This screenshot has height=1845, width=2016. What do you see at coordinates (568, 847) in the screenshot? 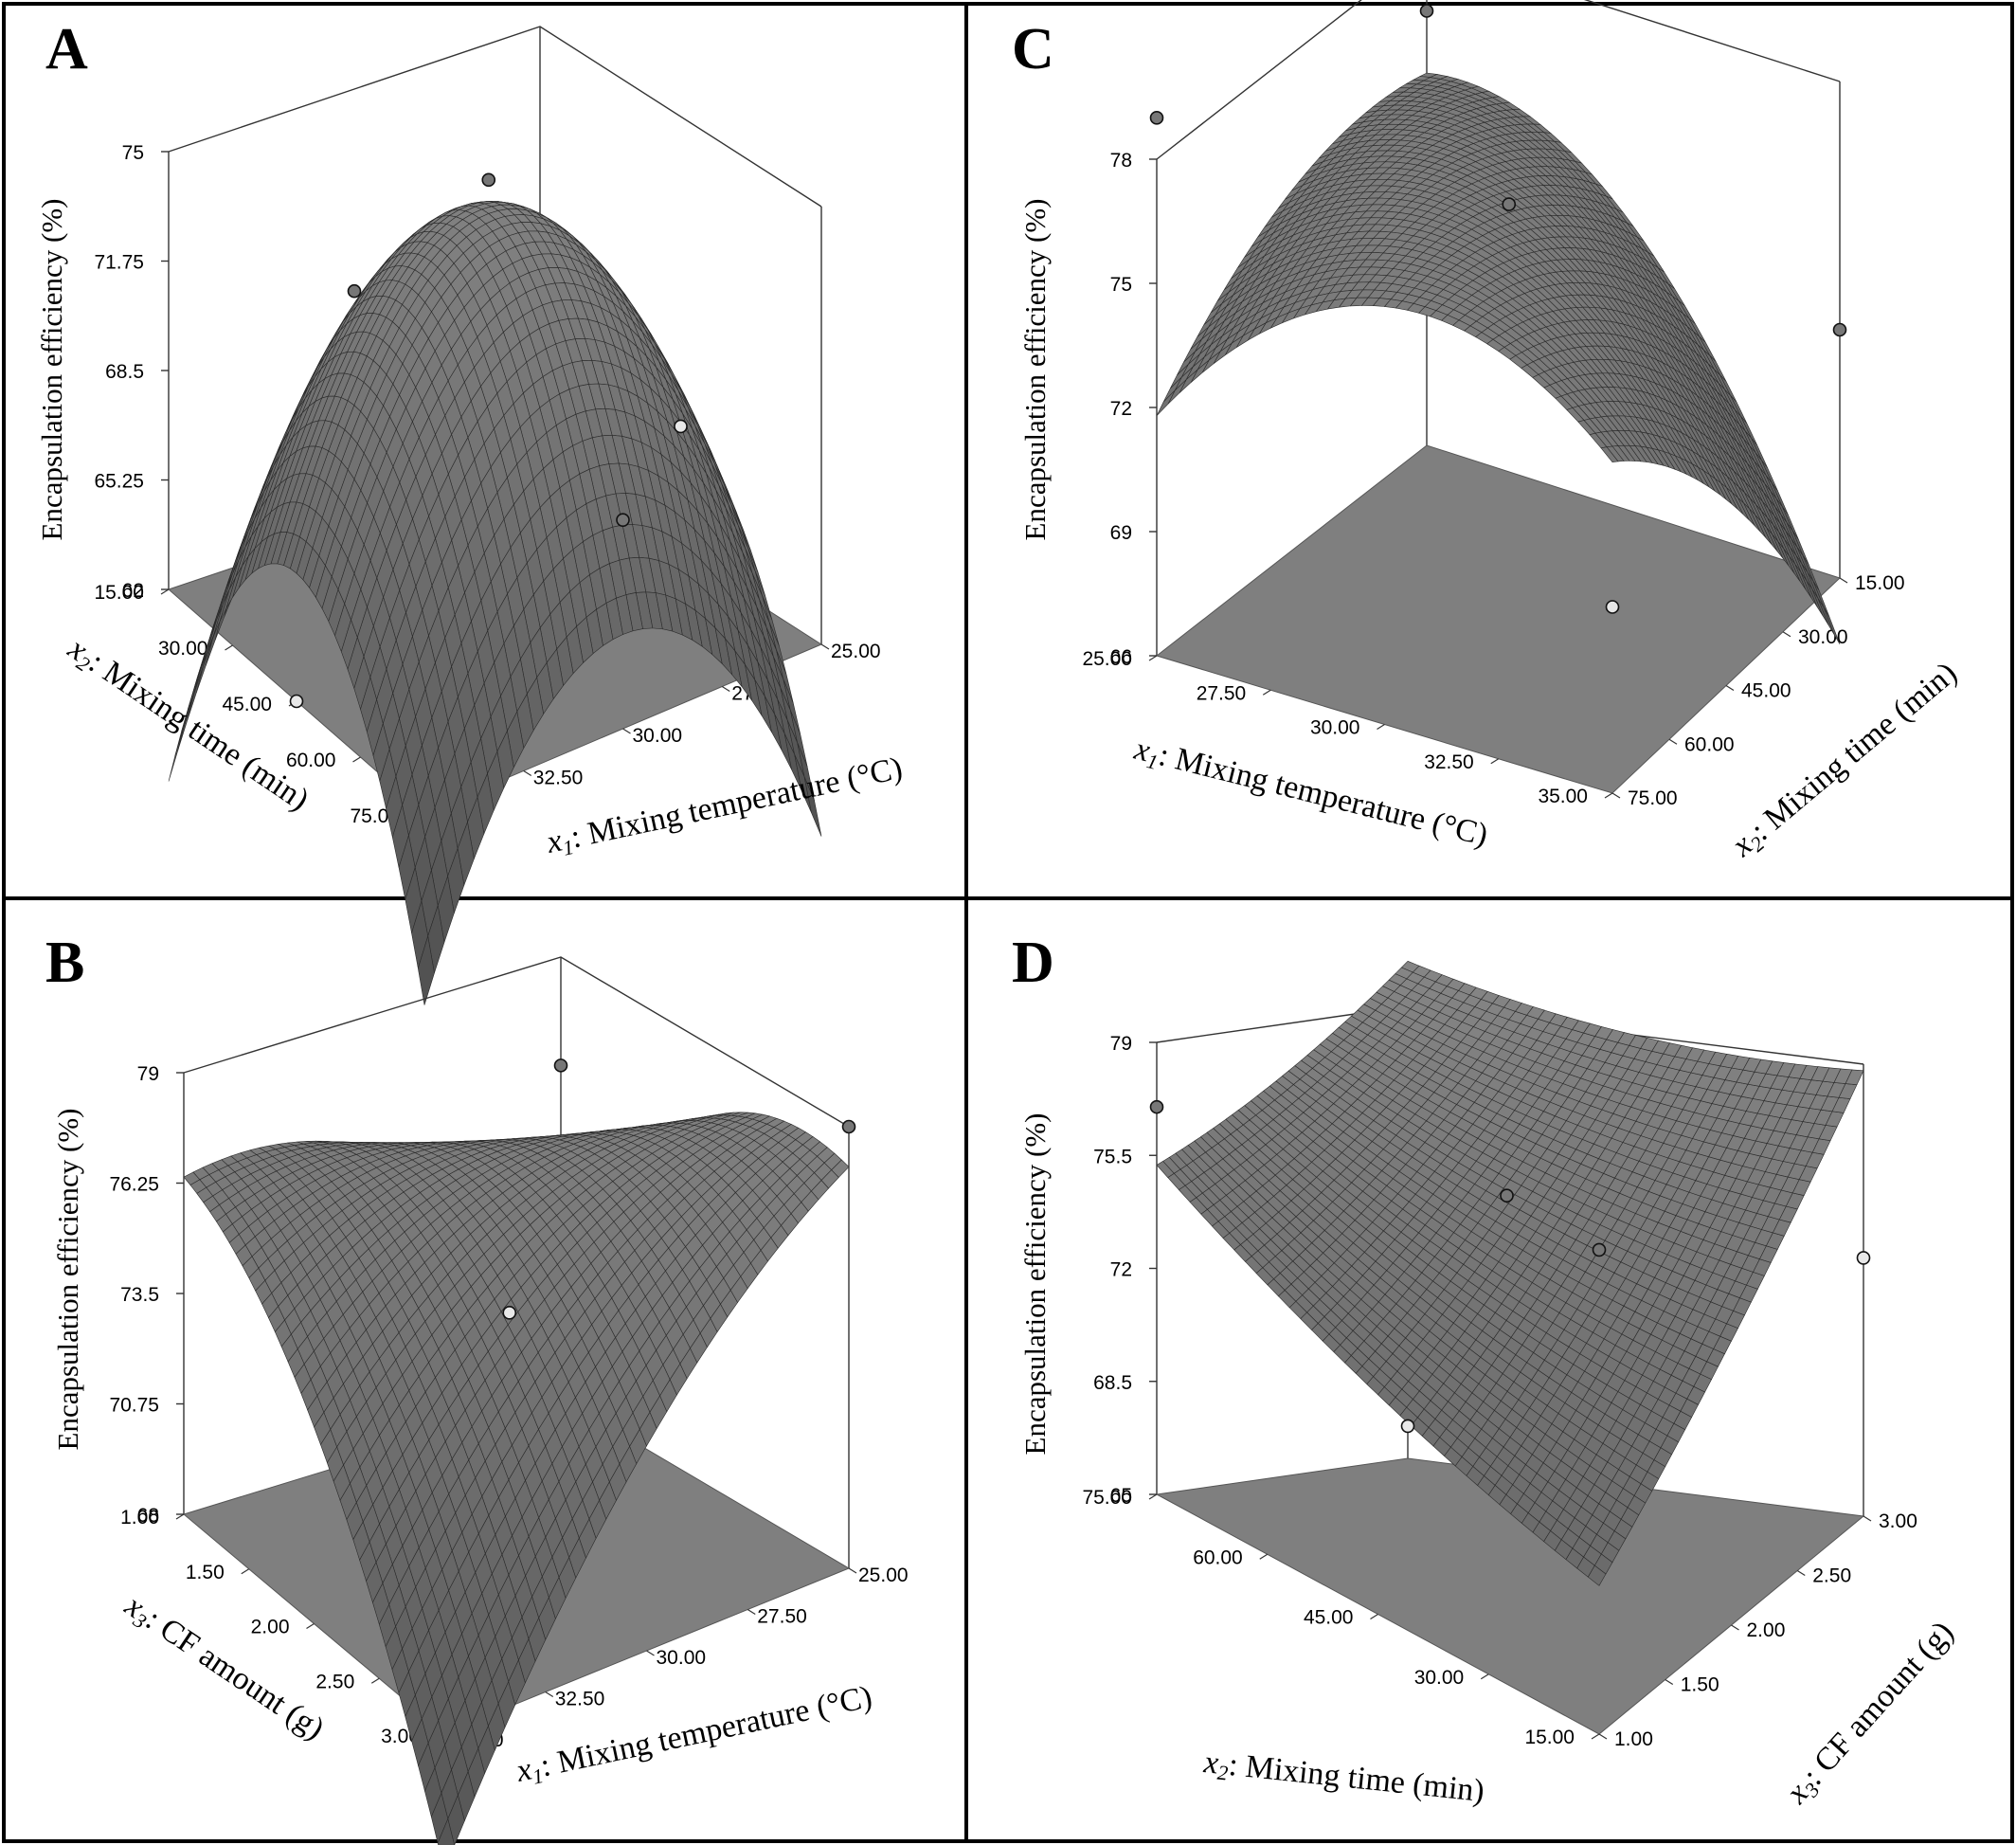
I see `x-axis-label-subscript: 1` at bounding box center [568, 847].